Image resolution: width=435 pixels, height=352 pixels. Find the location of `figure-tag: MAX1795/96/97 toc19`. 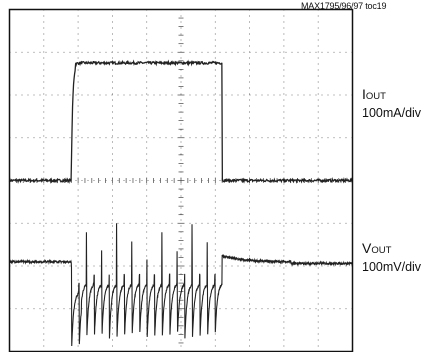

figure-tag: MAX1795/96/97 toc19 is located at coordinates (344, 6).